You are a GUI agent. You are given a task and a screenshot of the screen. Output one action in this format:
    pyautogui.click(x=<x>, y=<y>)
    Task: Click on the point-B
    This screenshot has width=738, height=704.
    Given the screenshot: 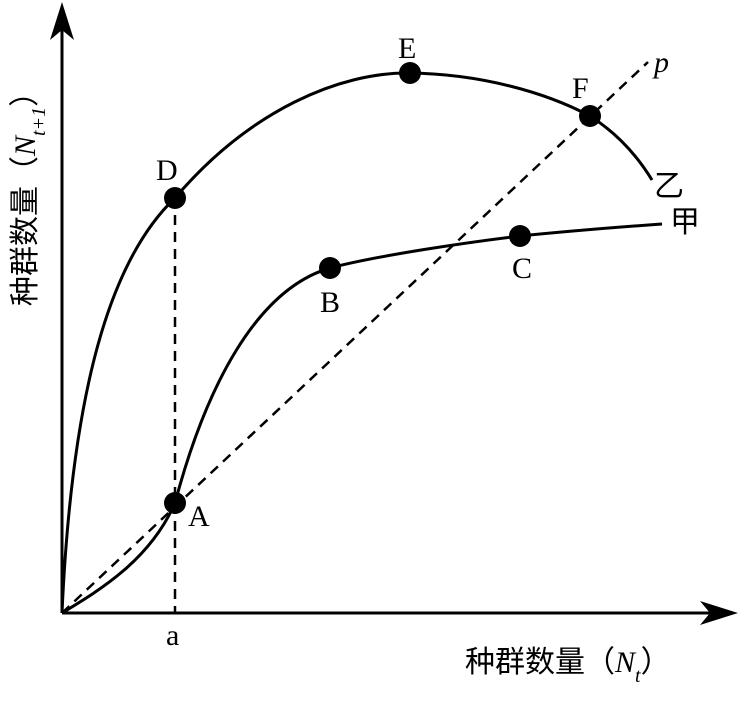 What is the action you would take?
    pyautogui.click(x=330, y=268)
    